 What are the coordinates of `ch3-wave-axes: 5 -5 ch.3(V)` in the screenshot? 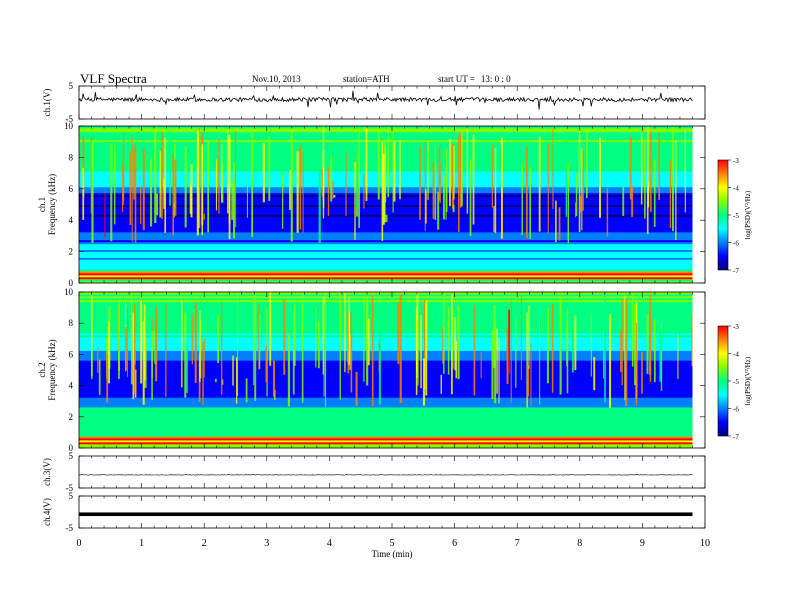 It's located at (374, 472).